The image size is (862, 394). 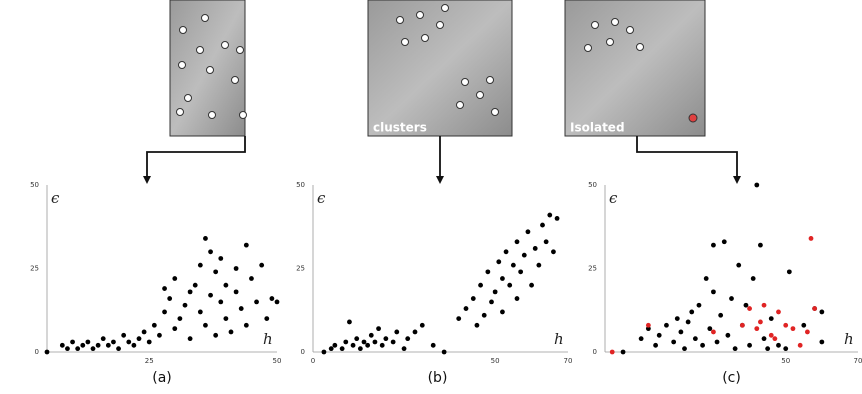 I want to click on x-tick-label: 70, so click(x=568, y=361).